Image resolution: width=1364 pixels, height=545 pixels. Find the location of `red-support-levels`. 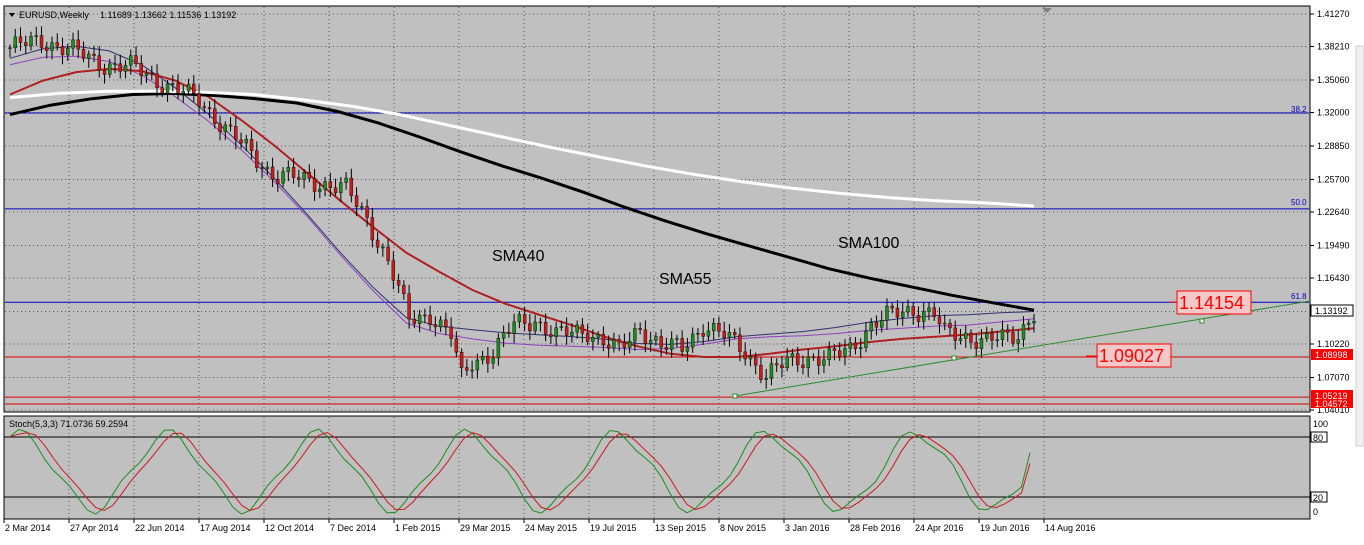

red-support-levels is located at coordinates (657, 380).